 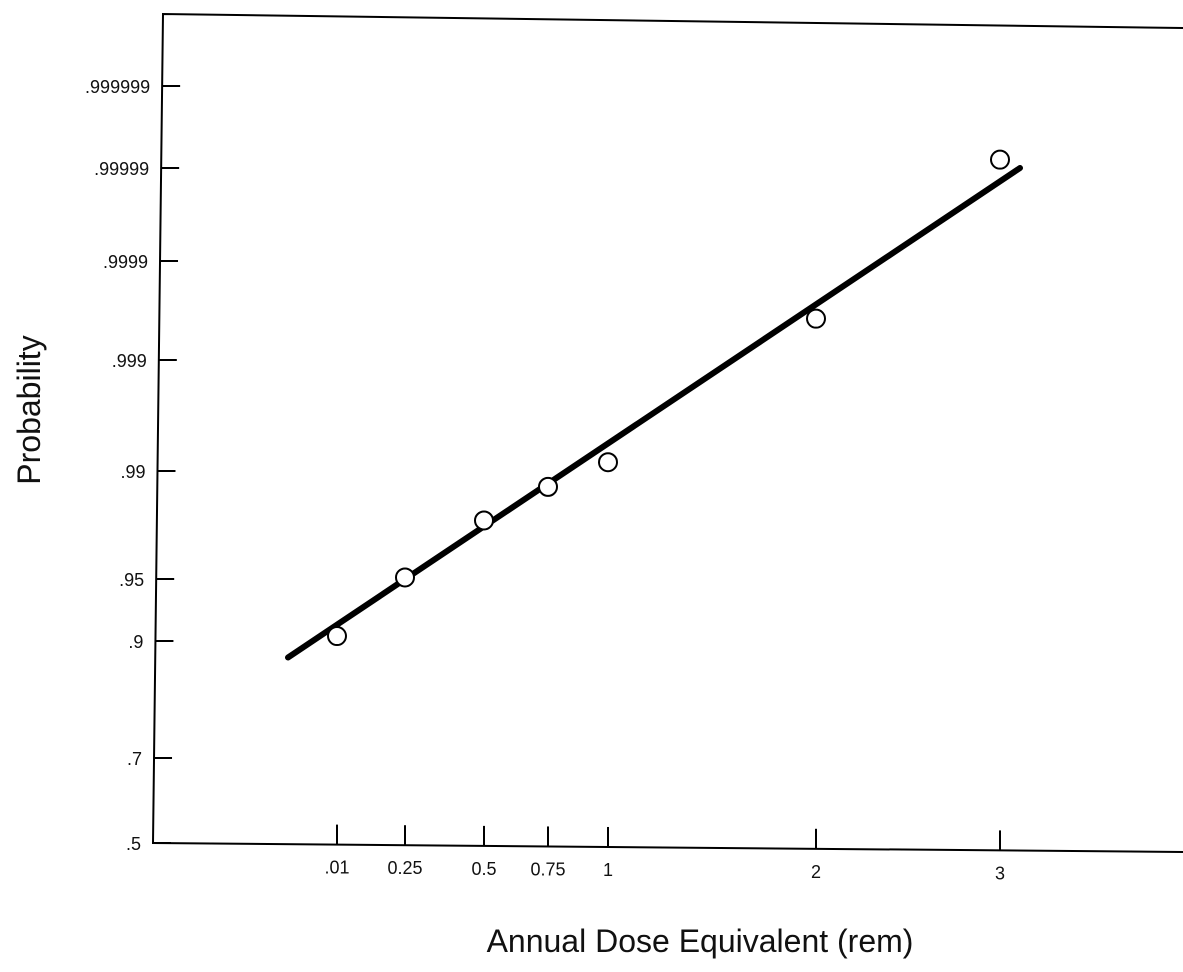 What do you see at coordinates (608, 870) in the screenshot?
I see `x-tick-label: 1` at bounding box center [608, 870].